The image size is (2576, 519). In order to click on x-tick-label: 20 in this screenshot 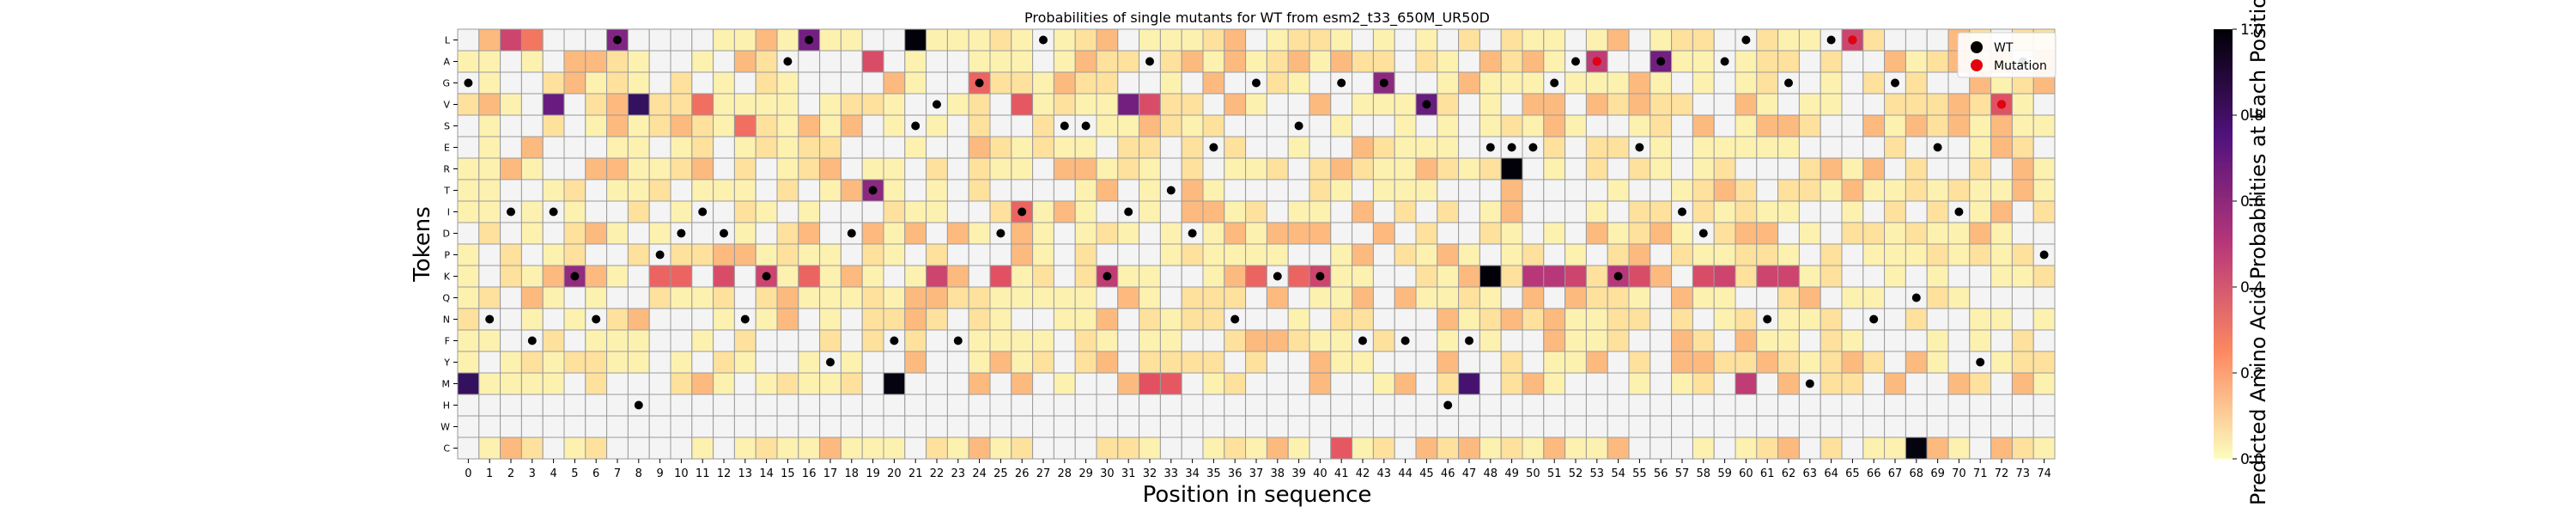, I will do `click(895, 473)`.